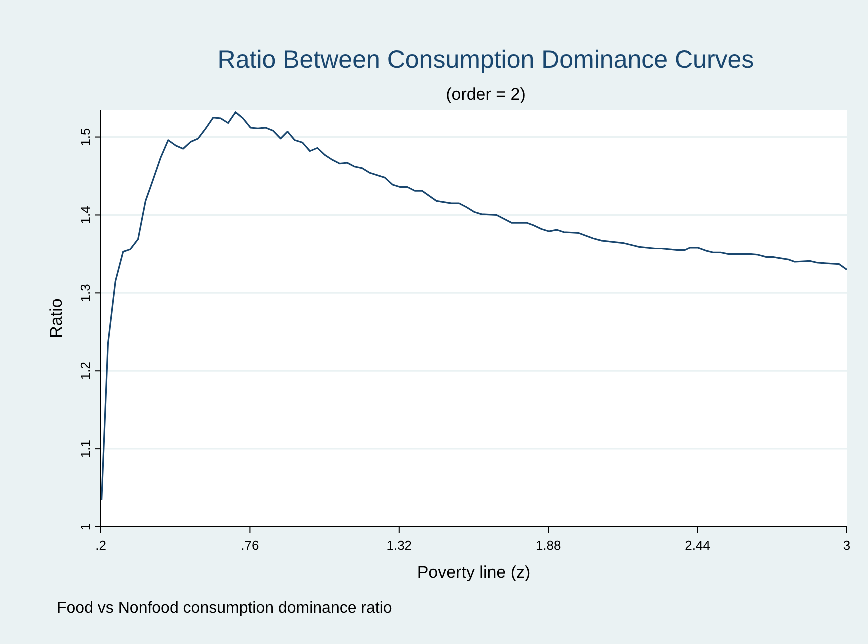 The image size is (868, 644). I want to click on x-tick-label: 3, so click(847, 545).